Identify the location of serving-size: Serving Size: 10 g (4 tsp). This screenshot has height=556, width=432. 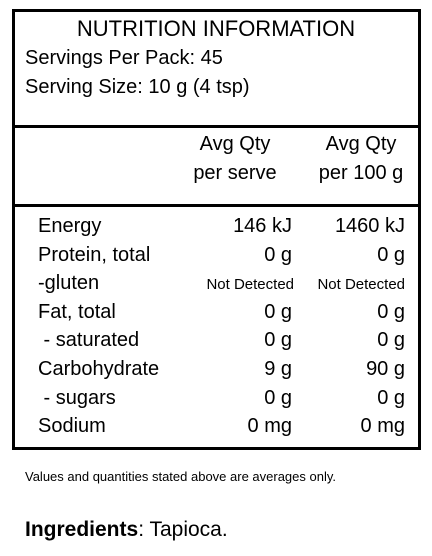
(137, 87).